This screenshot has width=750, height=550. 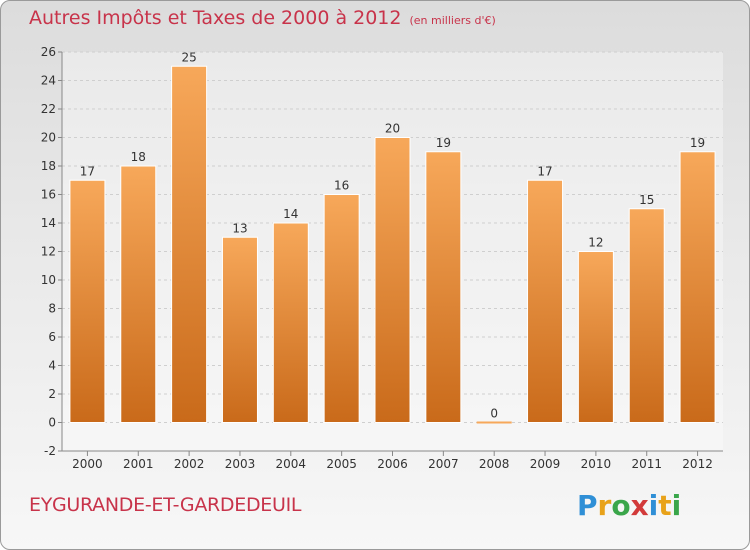 What do you see at coordinates (595, 243) in the screenshot?
I see `data-label: 12` at bounding box center [595, 243].